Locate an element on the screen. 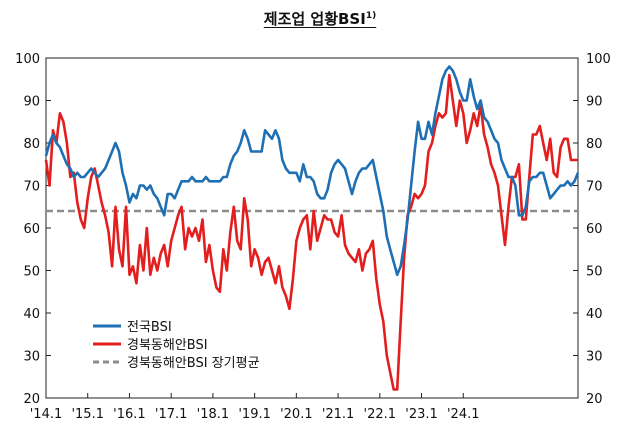 The image size is (640, 432). x-tick-label: '15.1 is located at coordinates (87, 414).